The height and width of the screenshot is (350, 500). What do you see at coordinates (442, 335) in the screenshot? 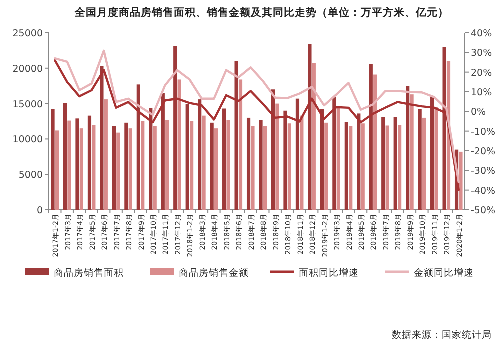
I see `source-note: 数据来源：国家统计局` at bounding box center [442, 335].